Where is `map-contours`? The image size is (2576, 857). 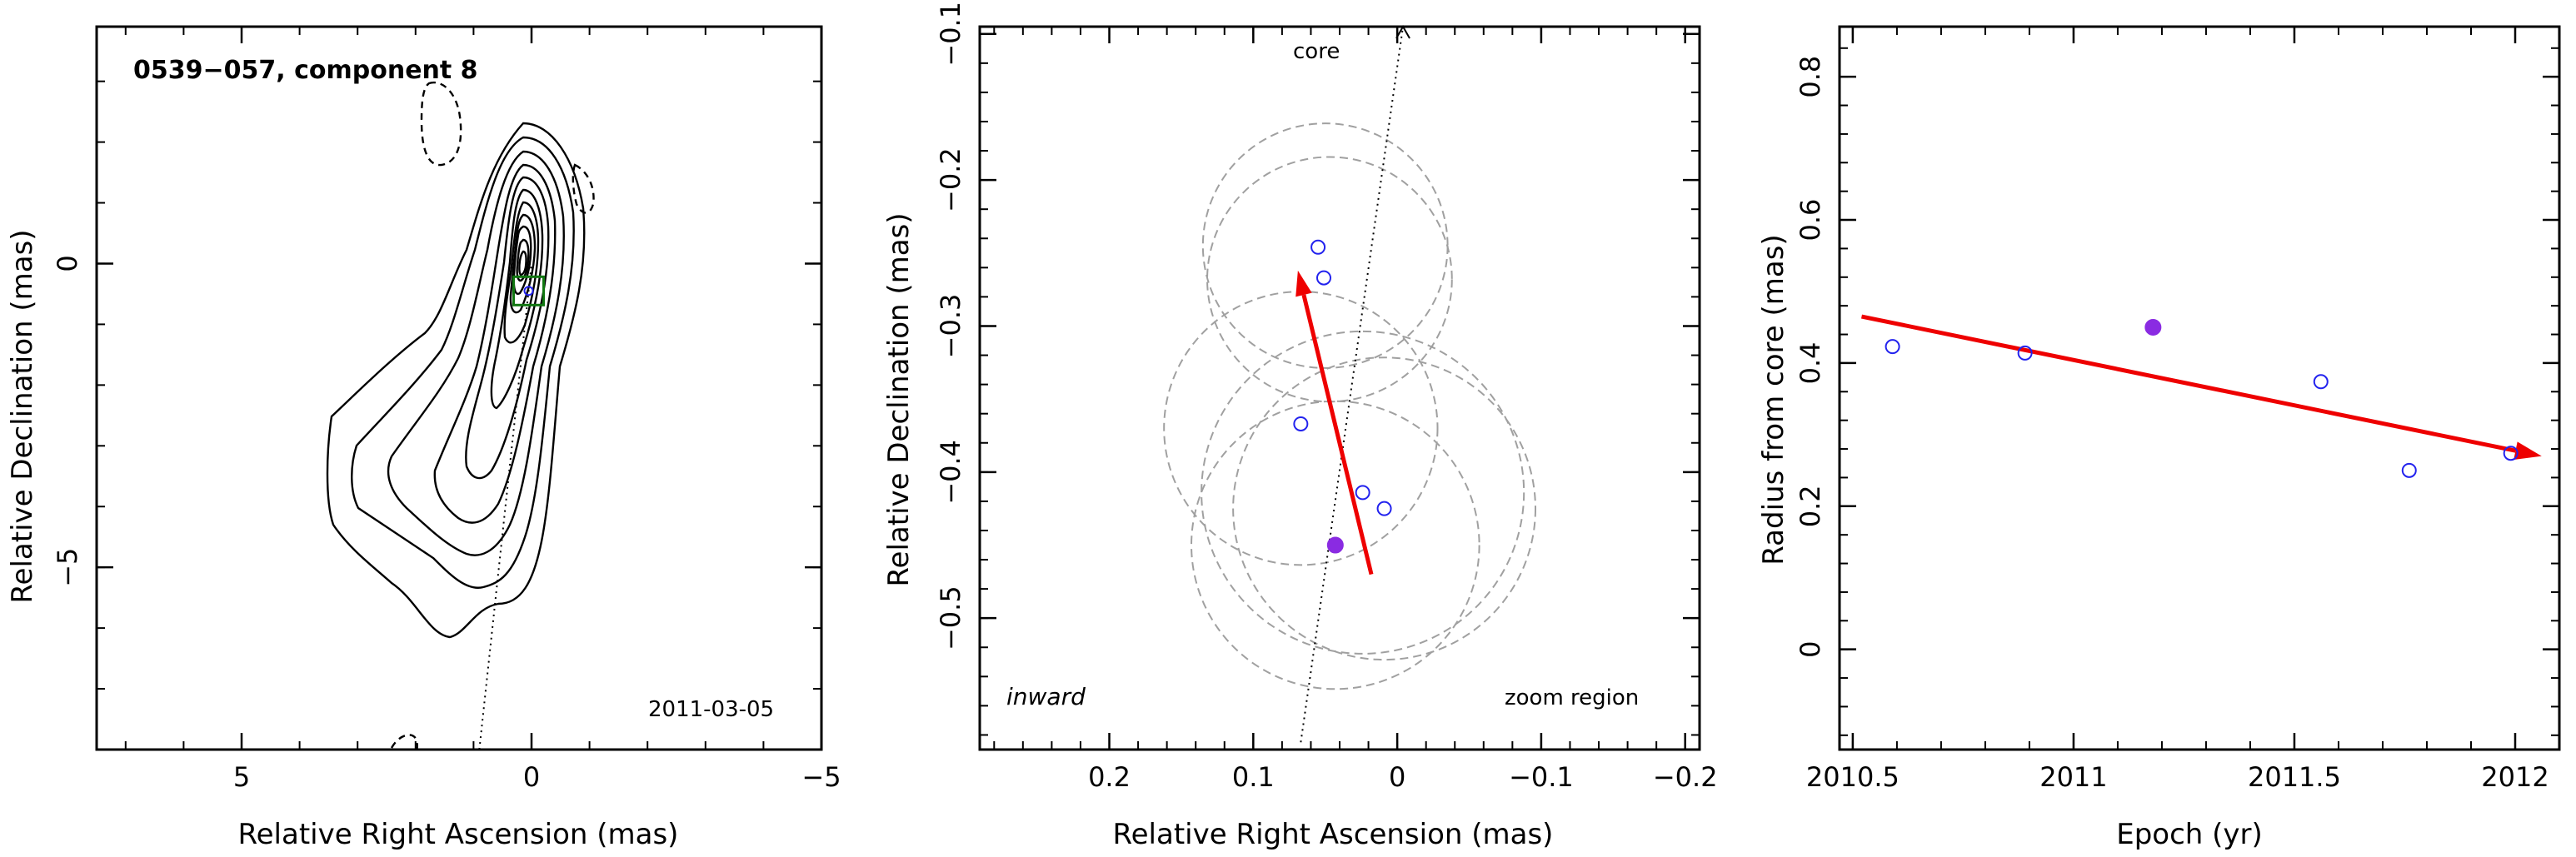 map-contours is located at coordinates (460, 417).